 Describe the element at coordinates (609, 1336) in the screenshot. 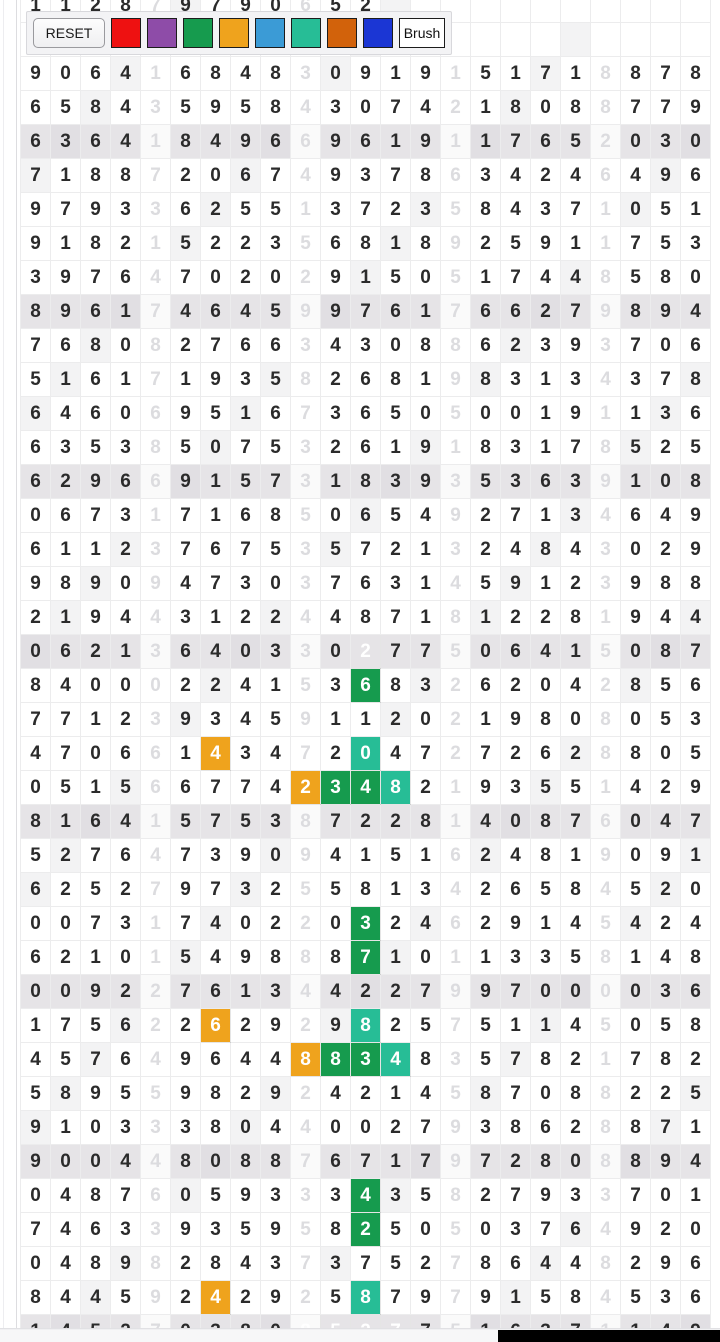

I see `scrollbar-thumb` at that location.